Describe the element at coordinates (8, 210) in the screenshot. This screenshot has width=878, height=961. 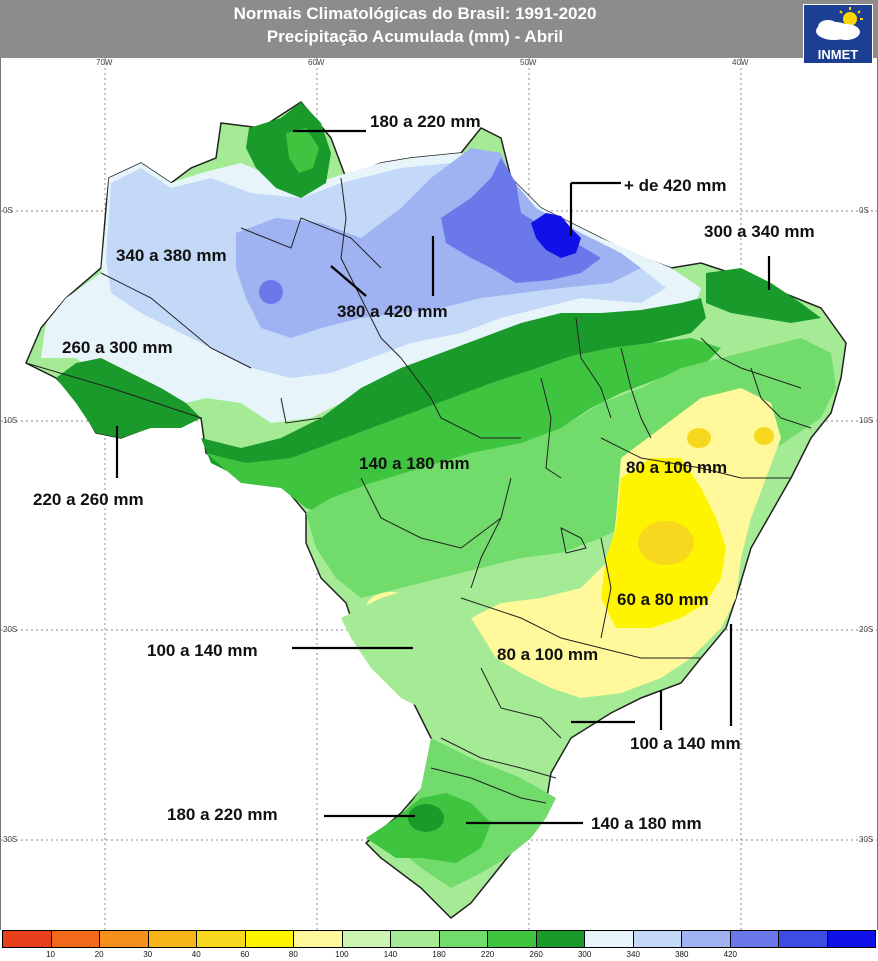
I see `lat-label-0s: 0S` at that location.